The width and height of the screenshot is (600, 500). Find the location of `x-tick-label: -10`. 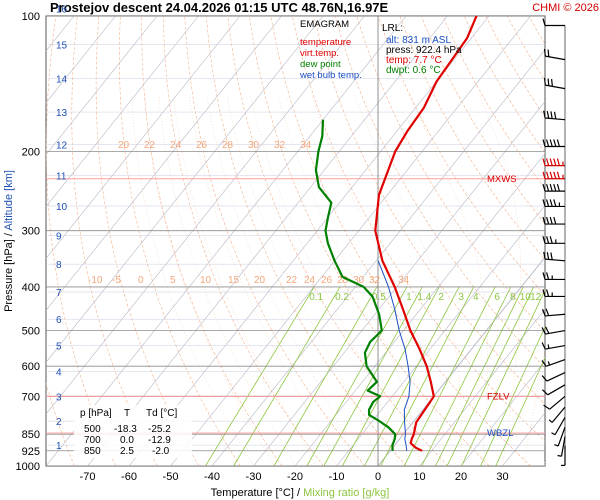

x-tick-label: -10 is located at coordinates (337, 477).